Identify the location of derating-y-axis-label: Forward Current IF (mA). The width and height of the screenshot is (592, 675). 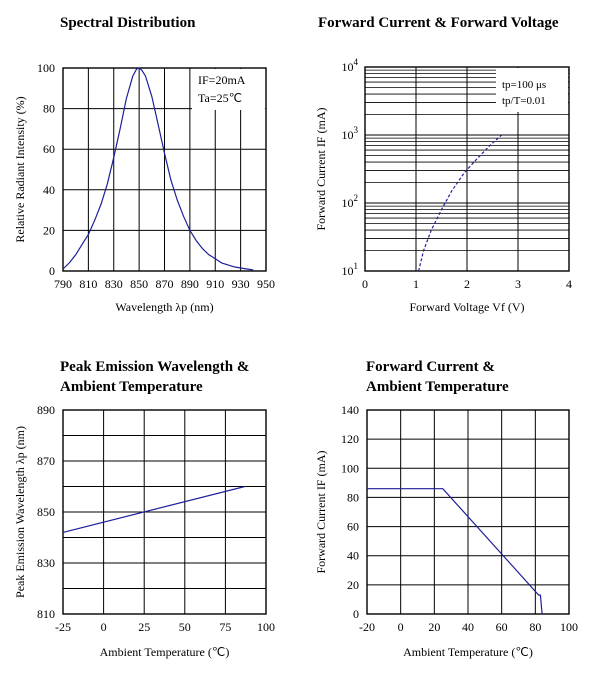
(321, 512).